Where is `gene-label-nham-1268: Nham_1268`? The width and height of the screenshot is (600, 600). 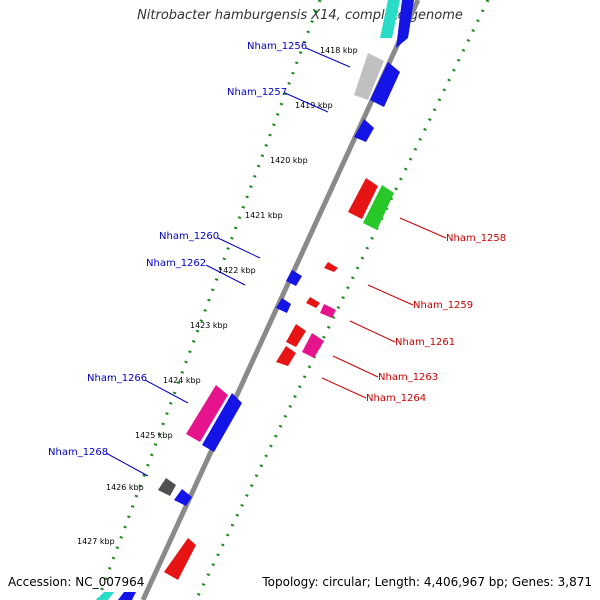 gene-label-nham-1268: Nham_1268 is located at coordinates (78, 452).